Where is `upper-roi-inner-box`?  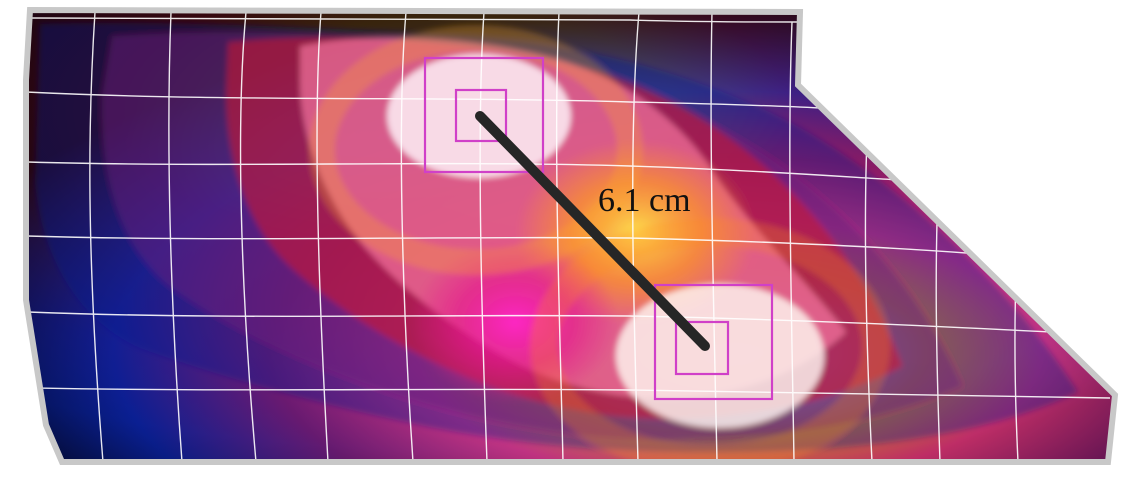 upper-roi-inner-box is located at coordinates (481, 115).